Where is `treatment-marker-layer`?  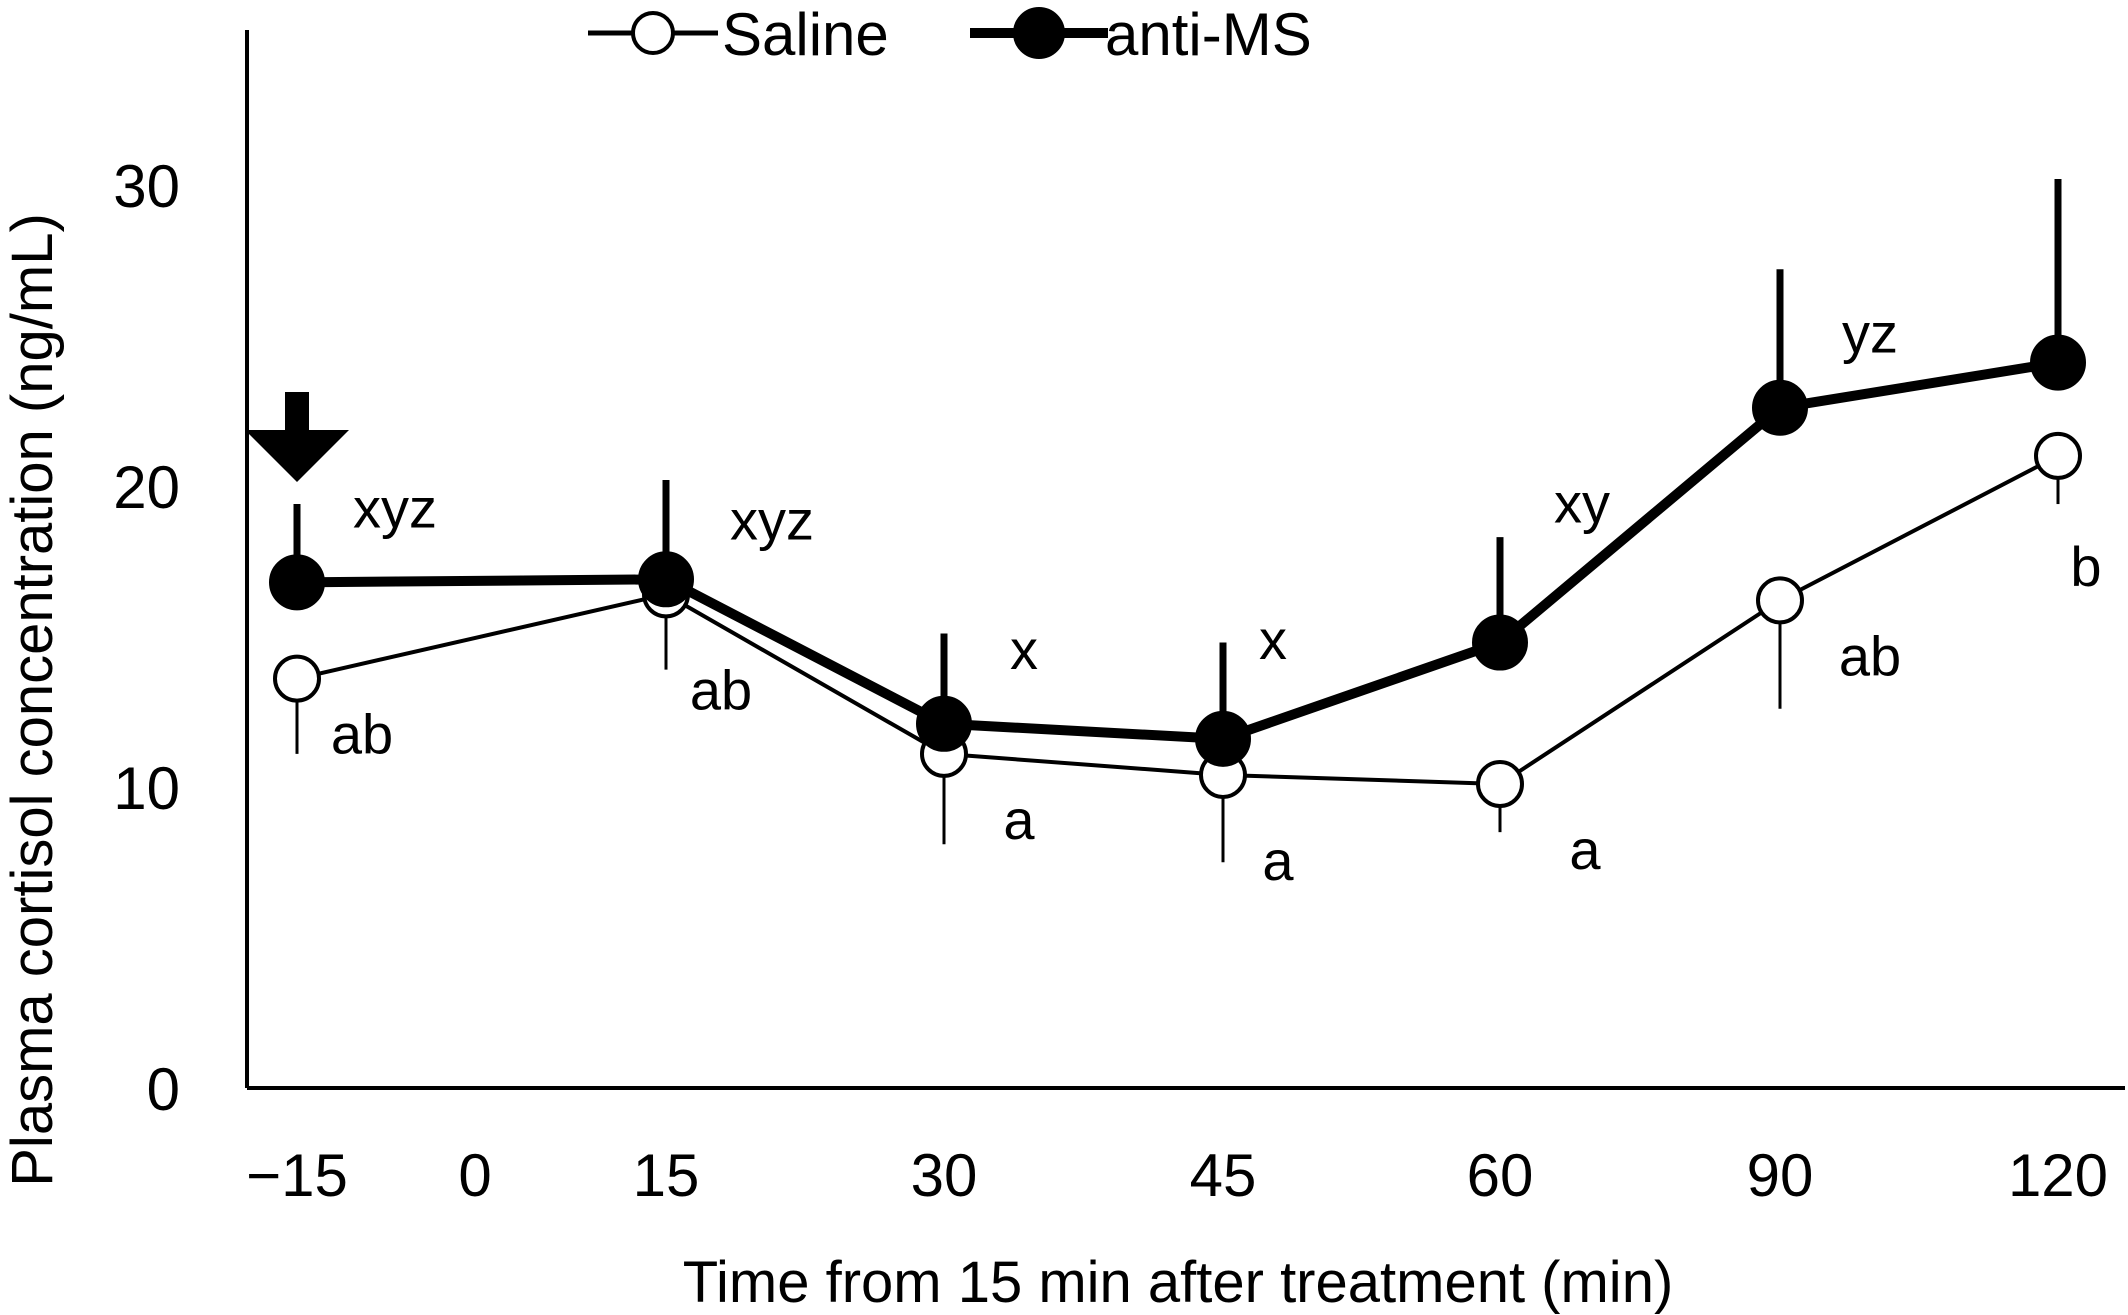
treatment-marker-layer is located at coordinates (297, 437).